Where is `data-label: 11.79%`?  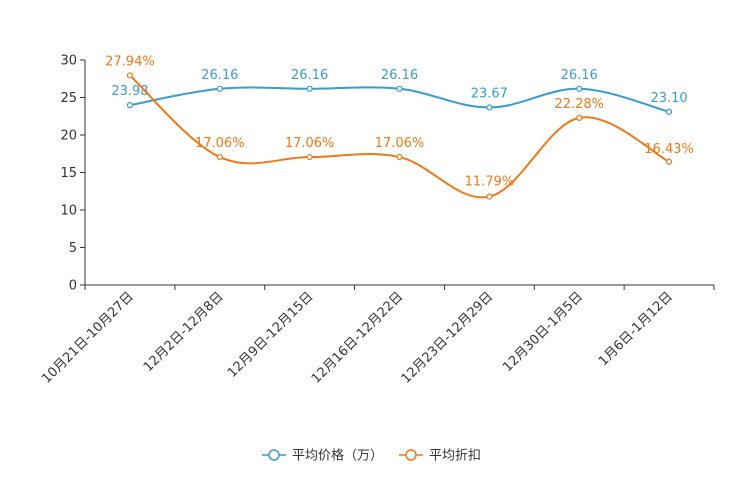 data-label: 11.79% is located at coordinates (490, 182).